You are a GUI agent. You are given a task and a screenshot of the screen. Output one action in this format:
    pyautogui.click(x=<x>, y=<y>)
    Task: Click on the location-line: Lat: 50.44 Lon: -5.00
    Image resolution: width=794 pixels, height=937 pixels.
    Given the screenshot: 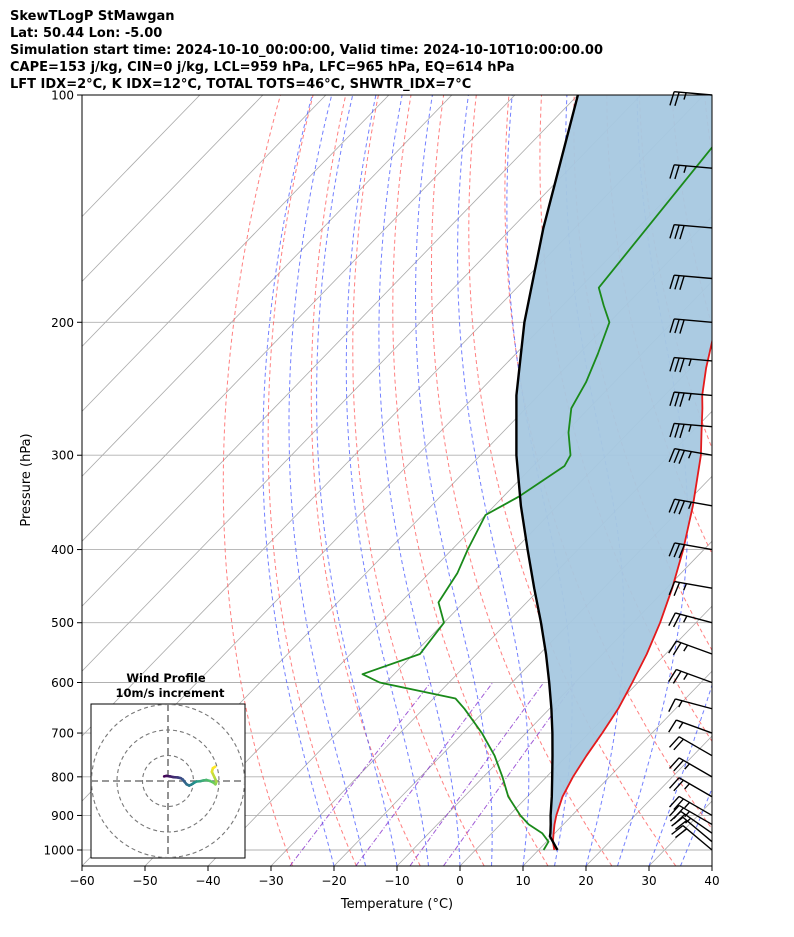 What is the action you would take?
    pyautogui.click(x=86, y=33)
    